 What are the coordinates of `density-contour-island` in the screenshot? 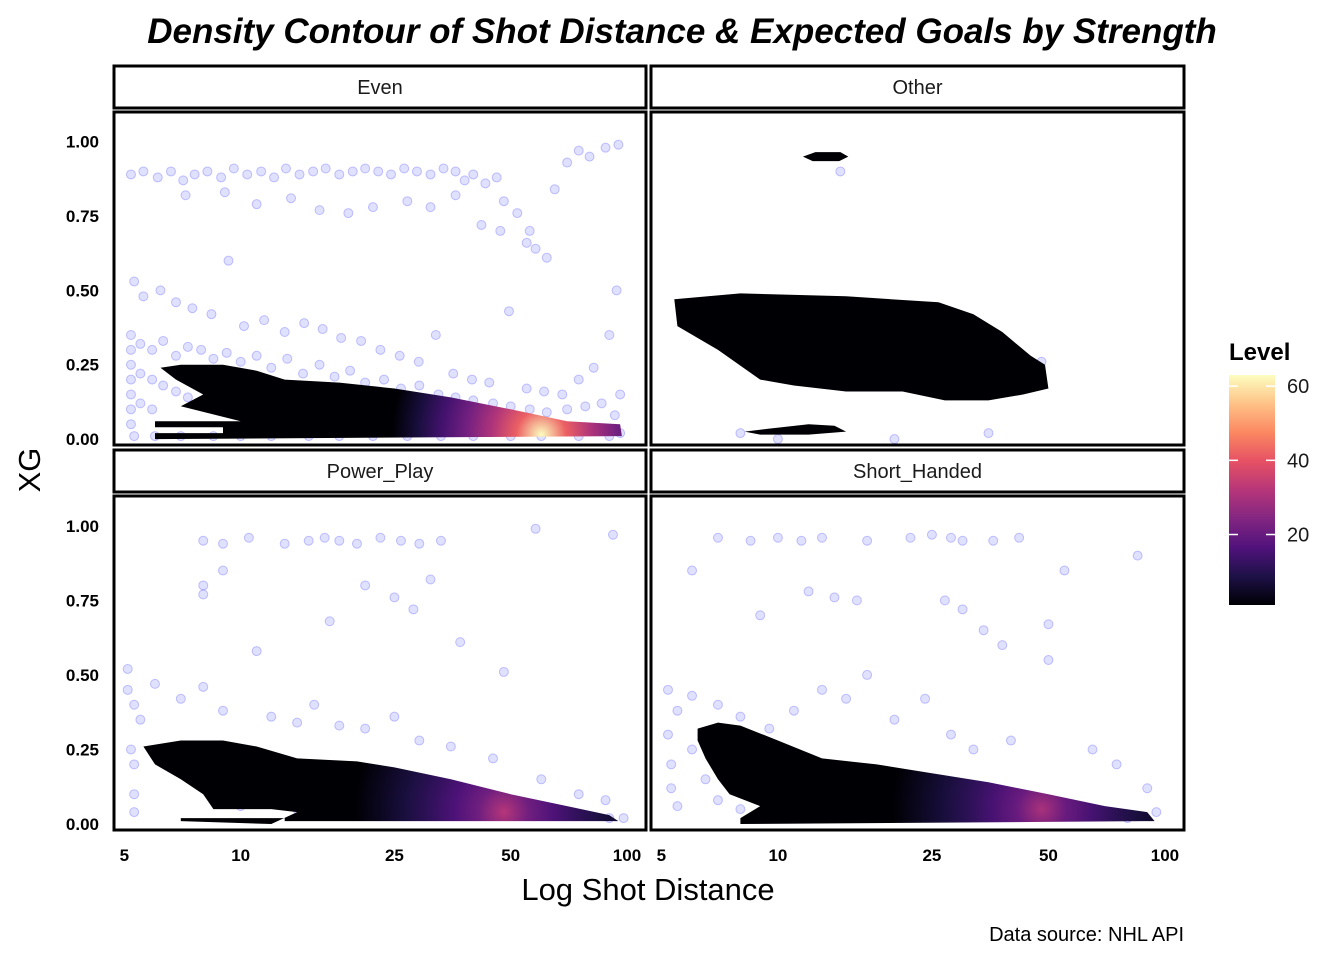 It's located at (795, 429).